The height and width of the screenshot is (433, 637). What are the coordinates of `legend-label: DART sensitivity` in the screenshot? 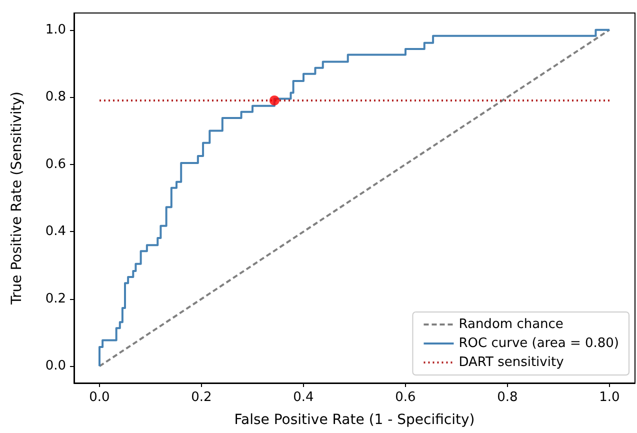 It's located at (511, 362).